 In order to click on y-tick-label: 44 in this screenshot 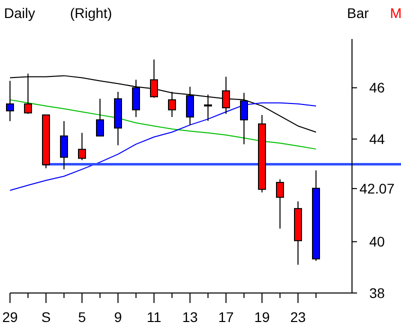, I will do `click(377, 138)`.